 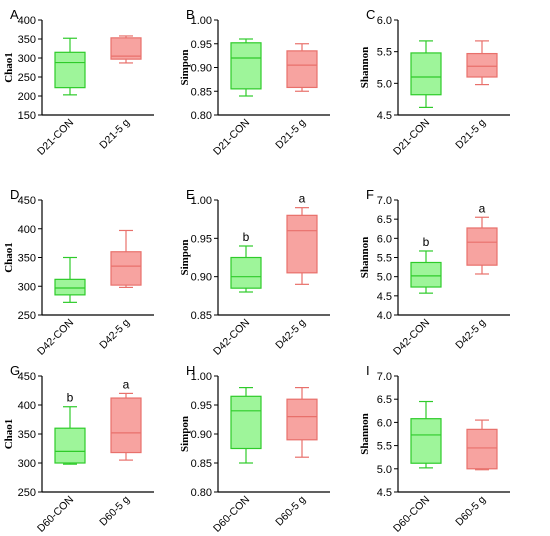 I want to click on panel-letter: A, so click(x=14, y=14).